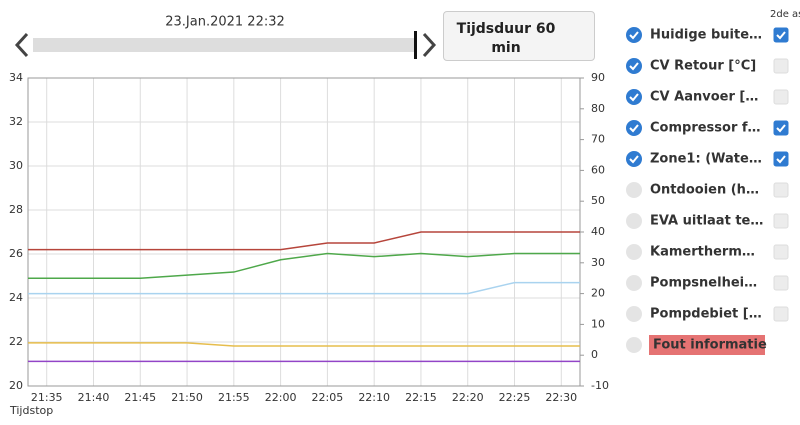  What do you see at coordinates (21, 45) in the screenshot?
I see `prev-arrow` at bounding box center [21, 45].